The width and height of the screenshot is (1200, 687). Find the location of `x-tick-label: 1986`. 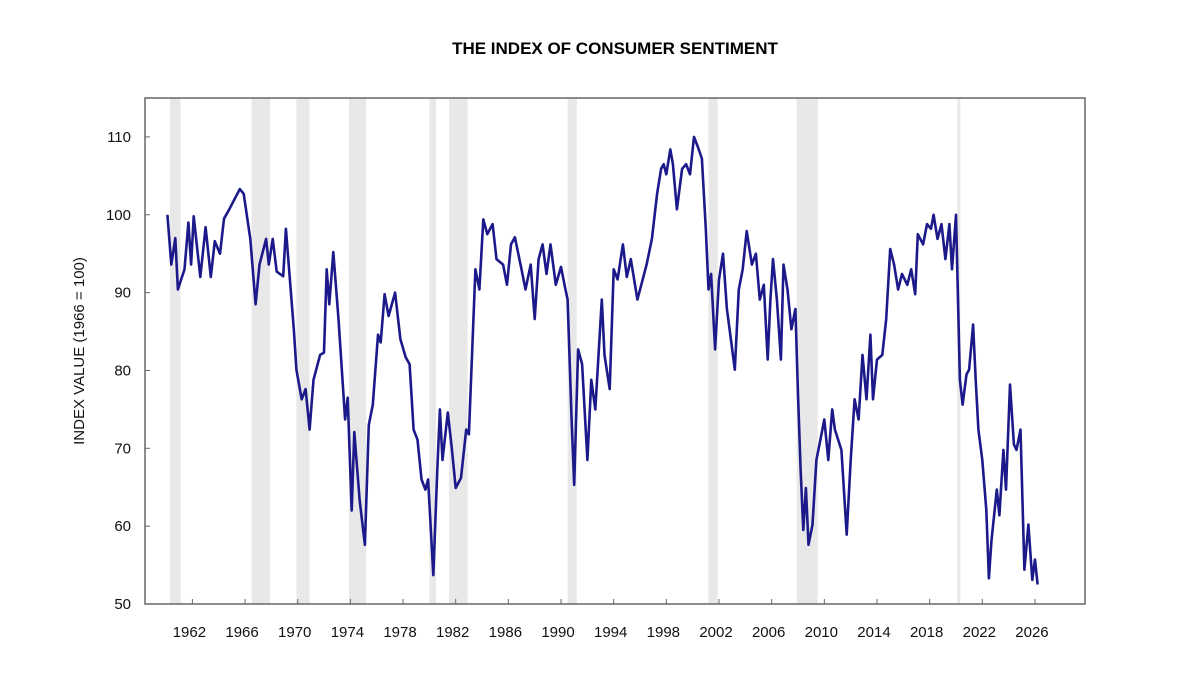

x-tick-label: 1986 is located at coordinates (505, 632).